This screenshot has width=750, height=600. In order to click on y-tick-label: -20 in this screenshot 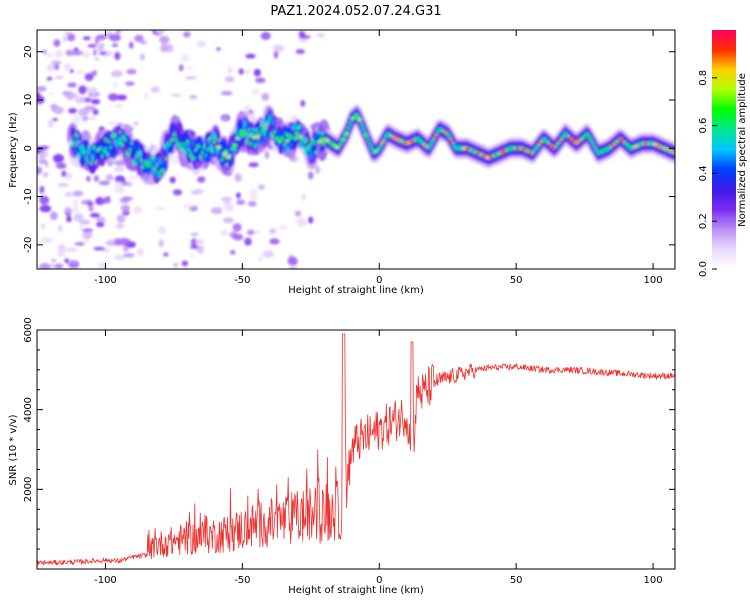, I will do `click(28, 245)`.